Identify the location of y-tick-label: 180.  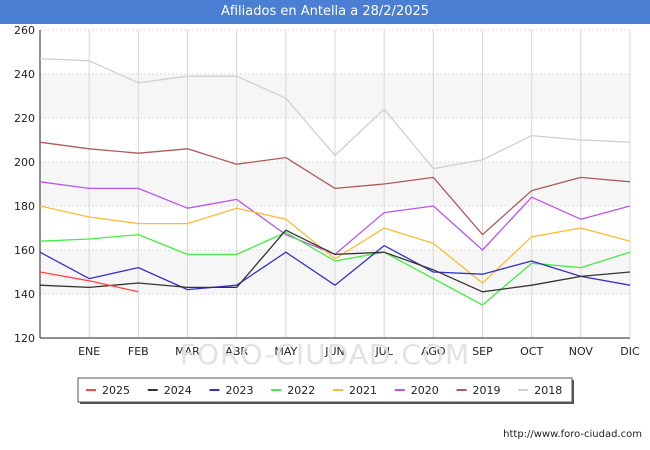
(24, 206).